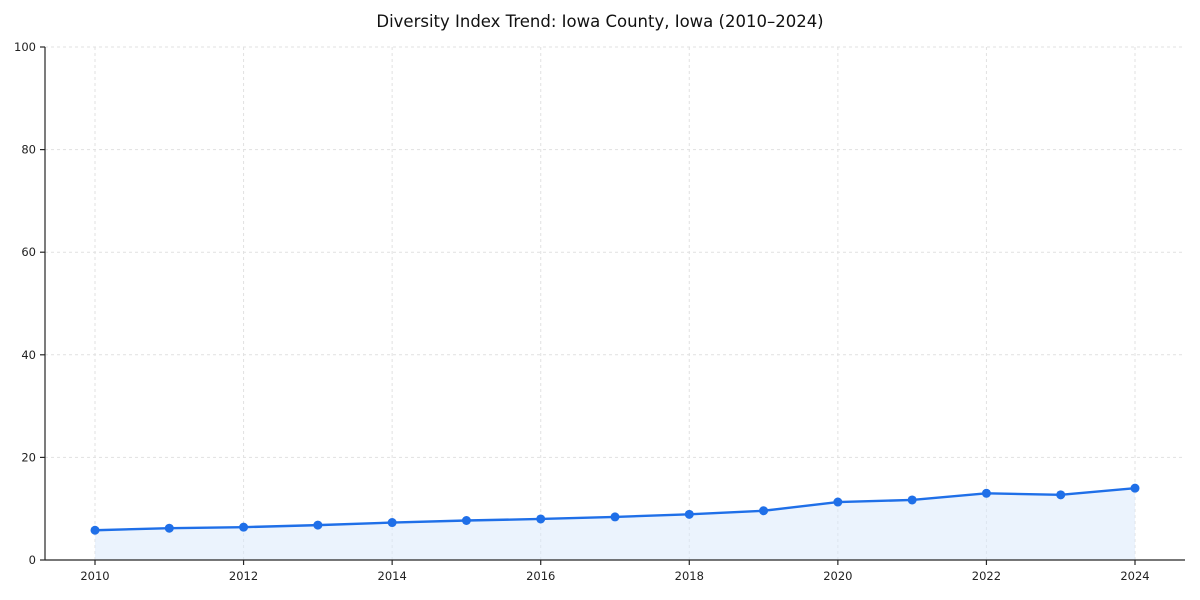 The height and width of the screenshot is (600, 1200). Describe the element at coordinates (986, 576) in the screenshot. I see `x-tick-label: 2022` at that location.